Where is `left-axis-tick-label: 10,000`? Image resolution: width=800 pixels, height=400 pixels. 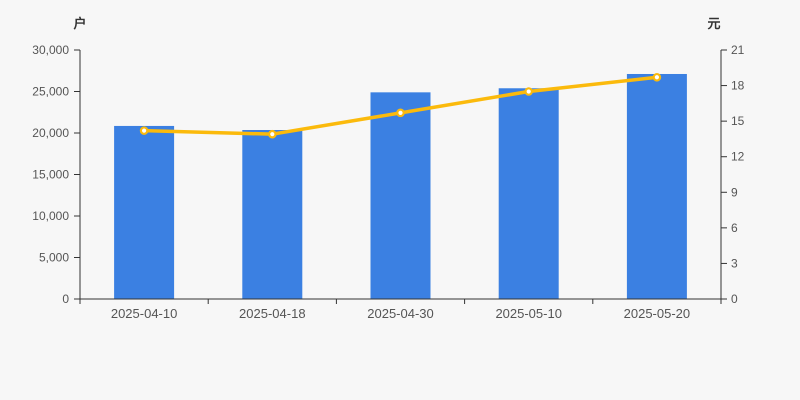
left-axis-tick-label: 10,000 is located at coordinates (50, 216).